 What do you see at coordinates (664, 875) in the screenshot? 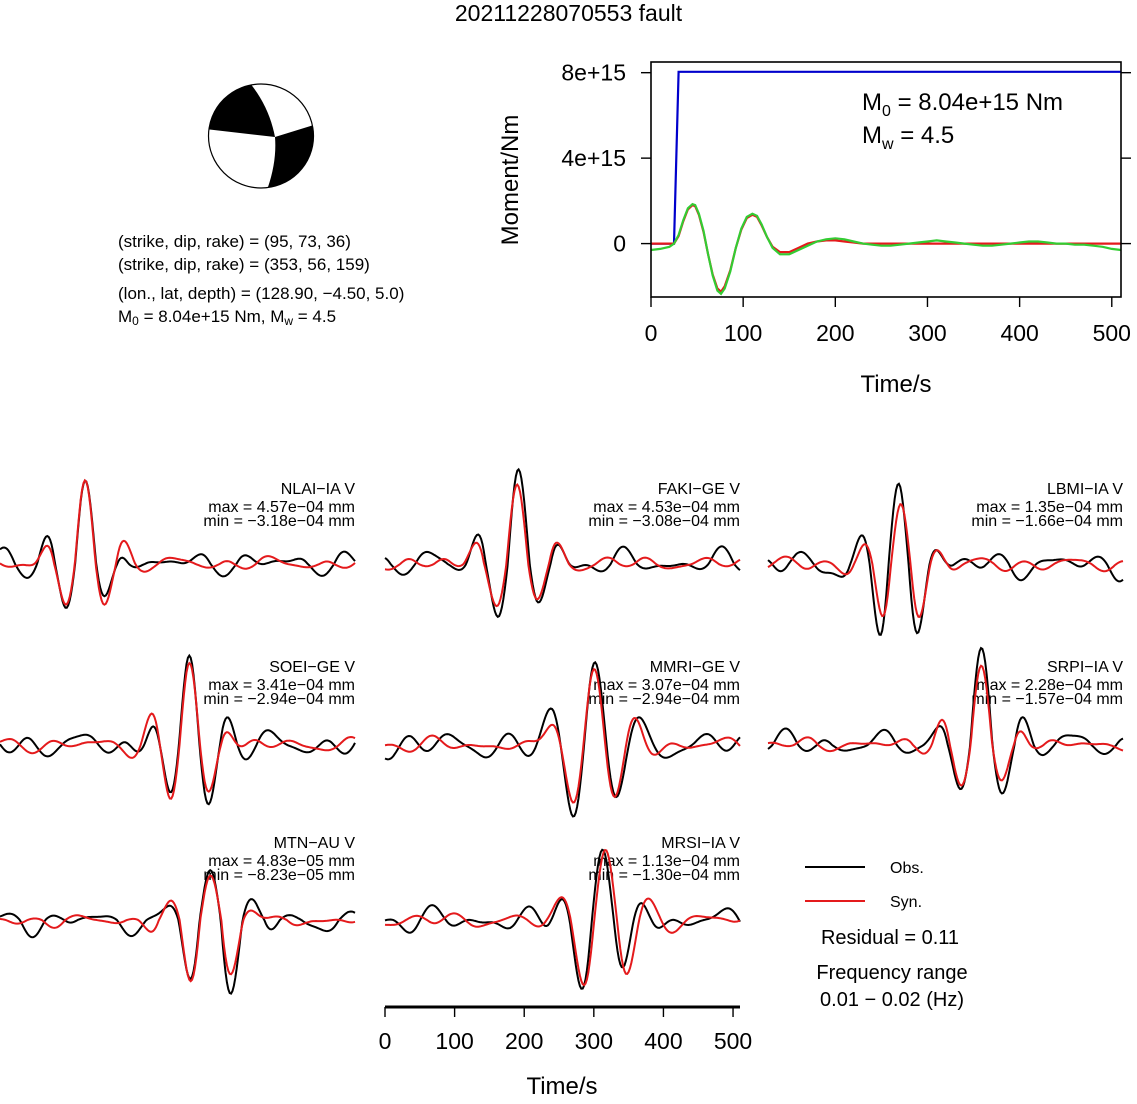
I see `station-min: min = −1.30e−04 mm` at bounding box center [664, 875].